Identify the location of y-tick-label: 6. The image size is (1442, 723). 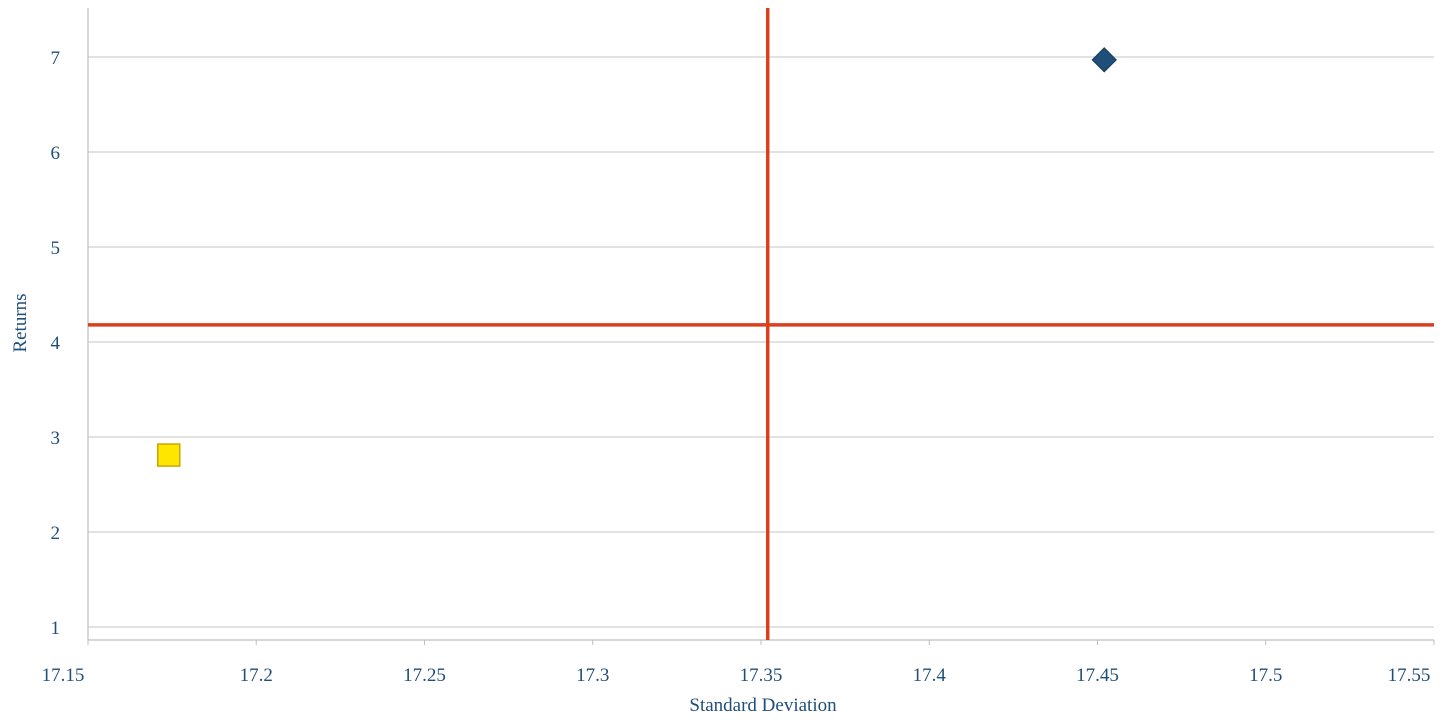
(56, 153).